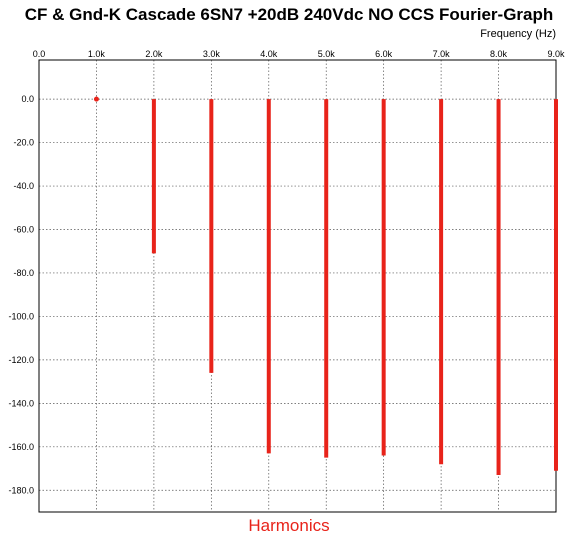 The height and width of the screenshot is (538, 578). Describe the element at coordinates (27, 99) in the screenshot. I see `y-tick-label: 0.0` at that location.